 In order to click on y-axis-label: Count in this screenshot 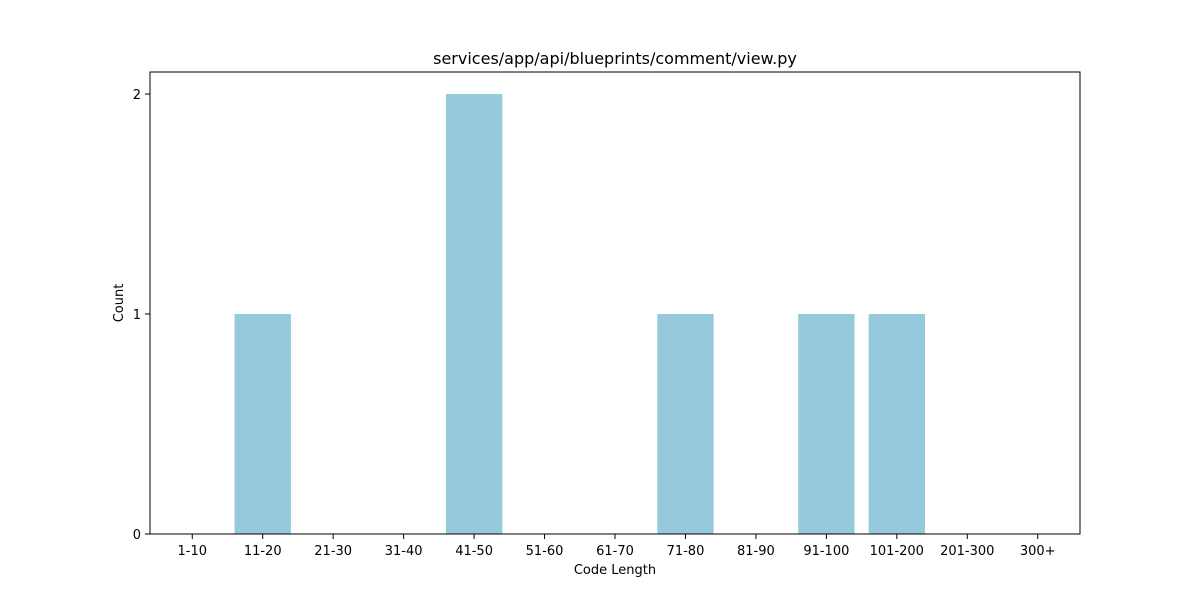, I will do `click(119, 303)`.